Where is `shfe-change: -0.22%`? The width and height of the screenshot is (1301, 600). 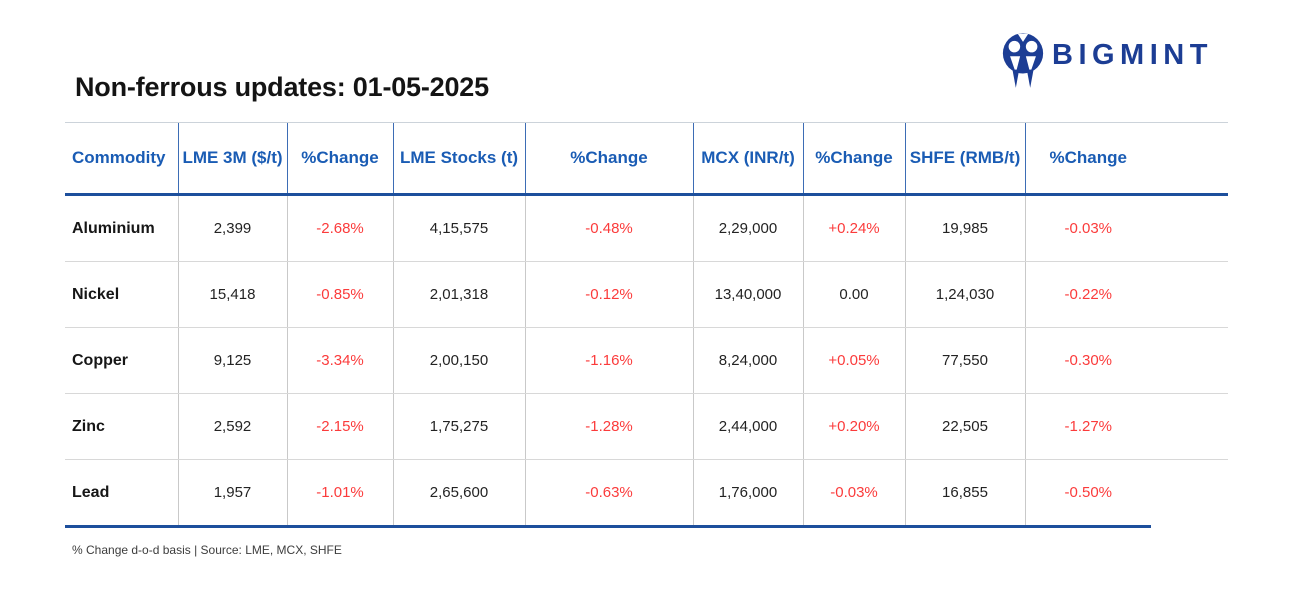 shfe-change: -0.22% is located at coordinates (1087, 294).